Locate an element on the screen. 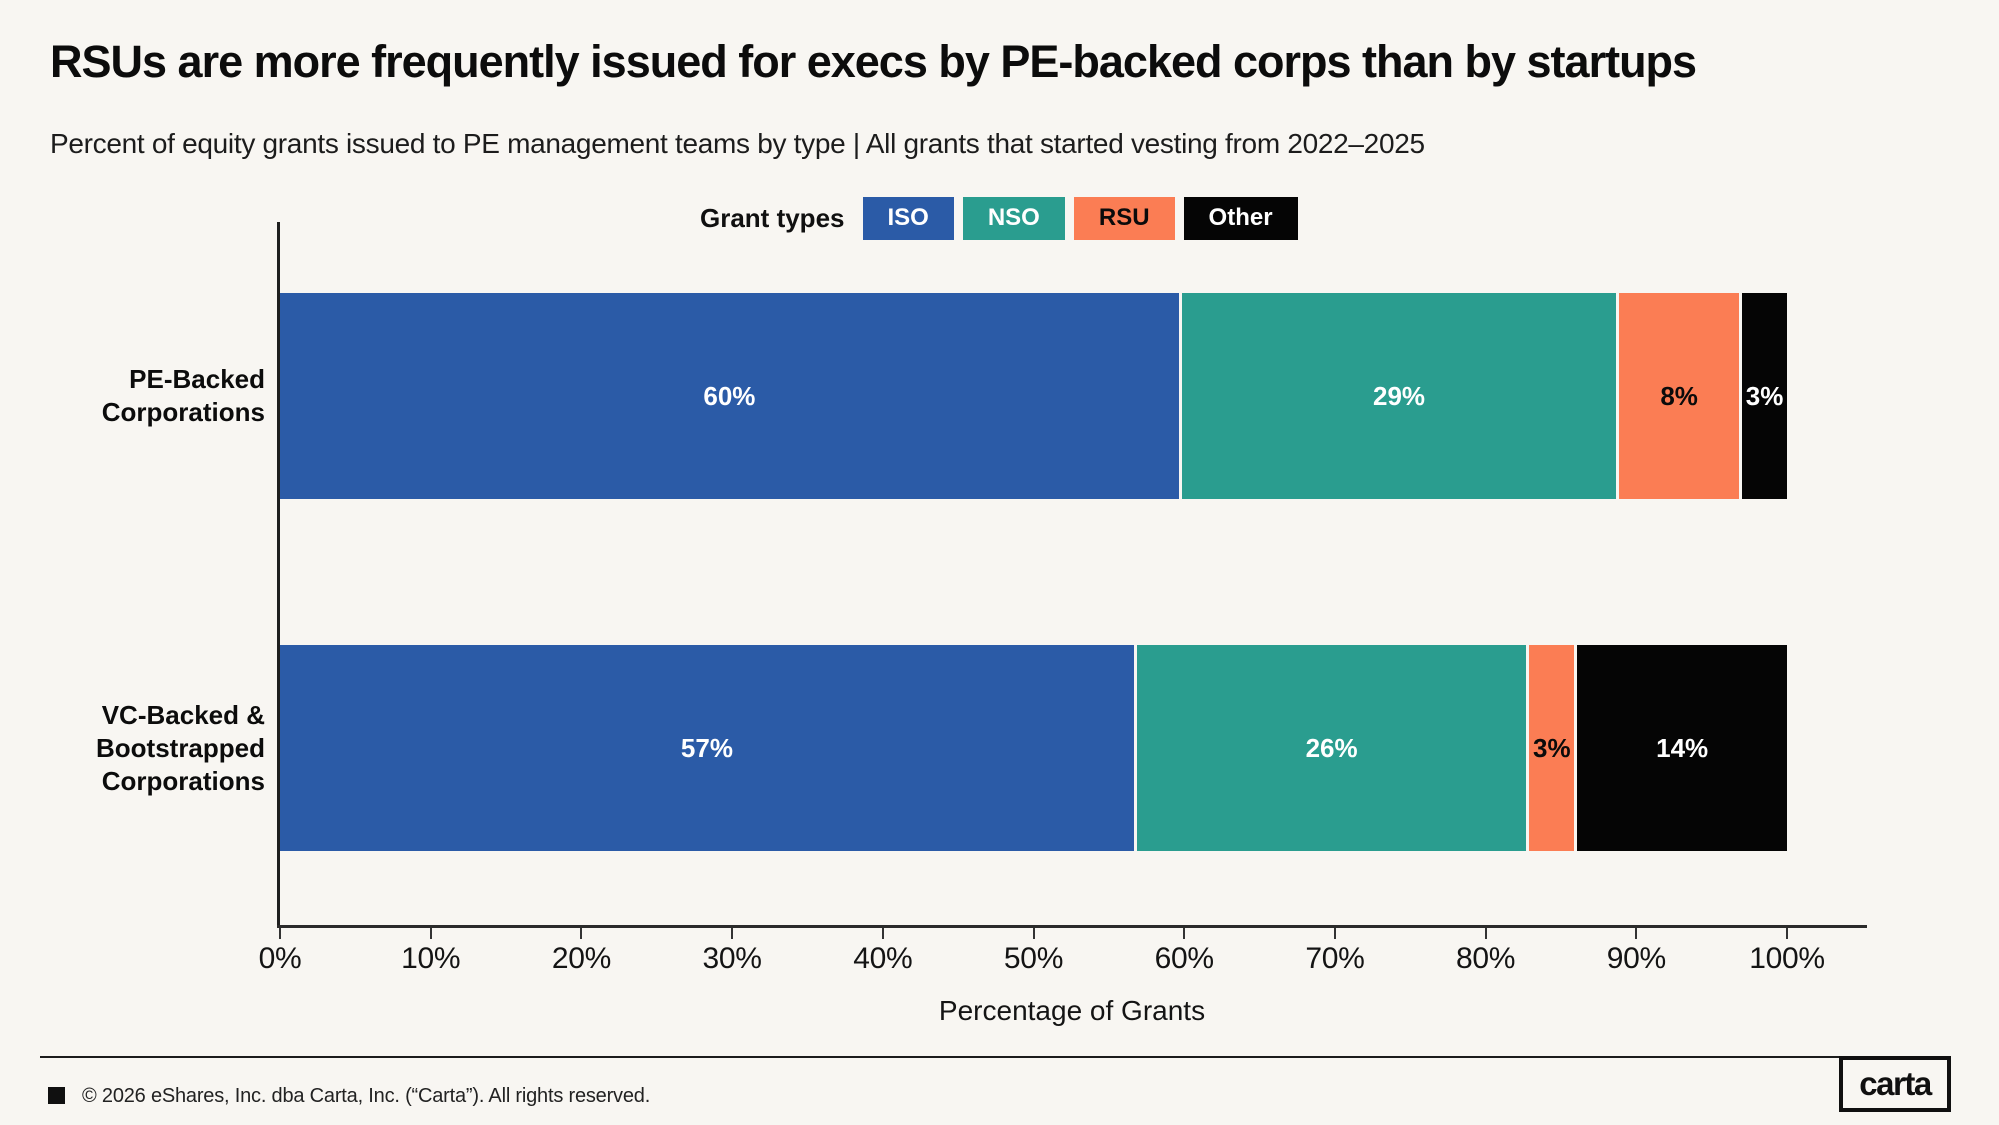 The height and width of the screenshot is (1125, 1999). bar-segment-rsu: 3% is located at coordinates (1552, 748).